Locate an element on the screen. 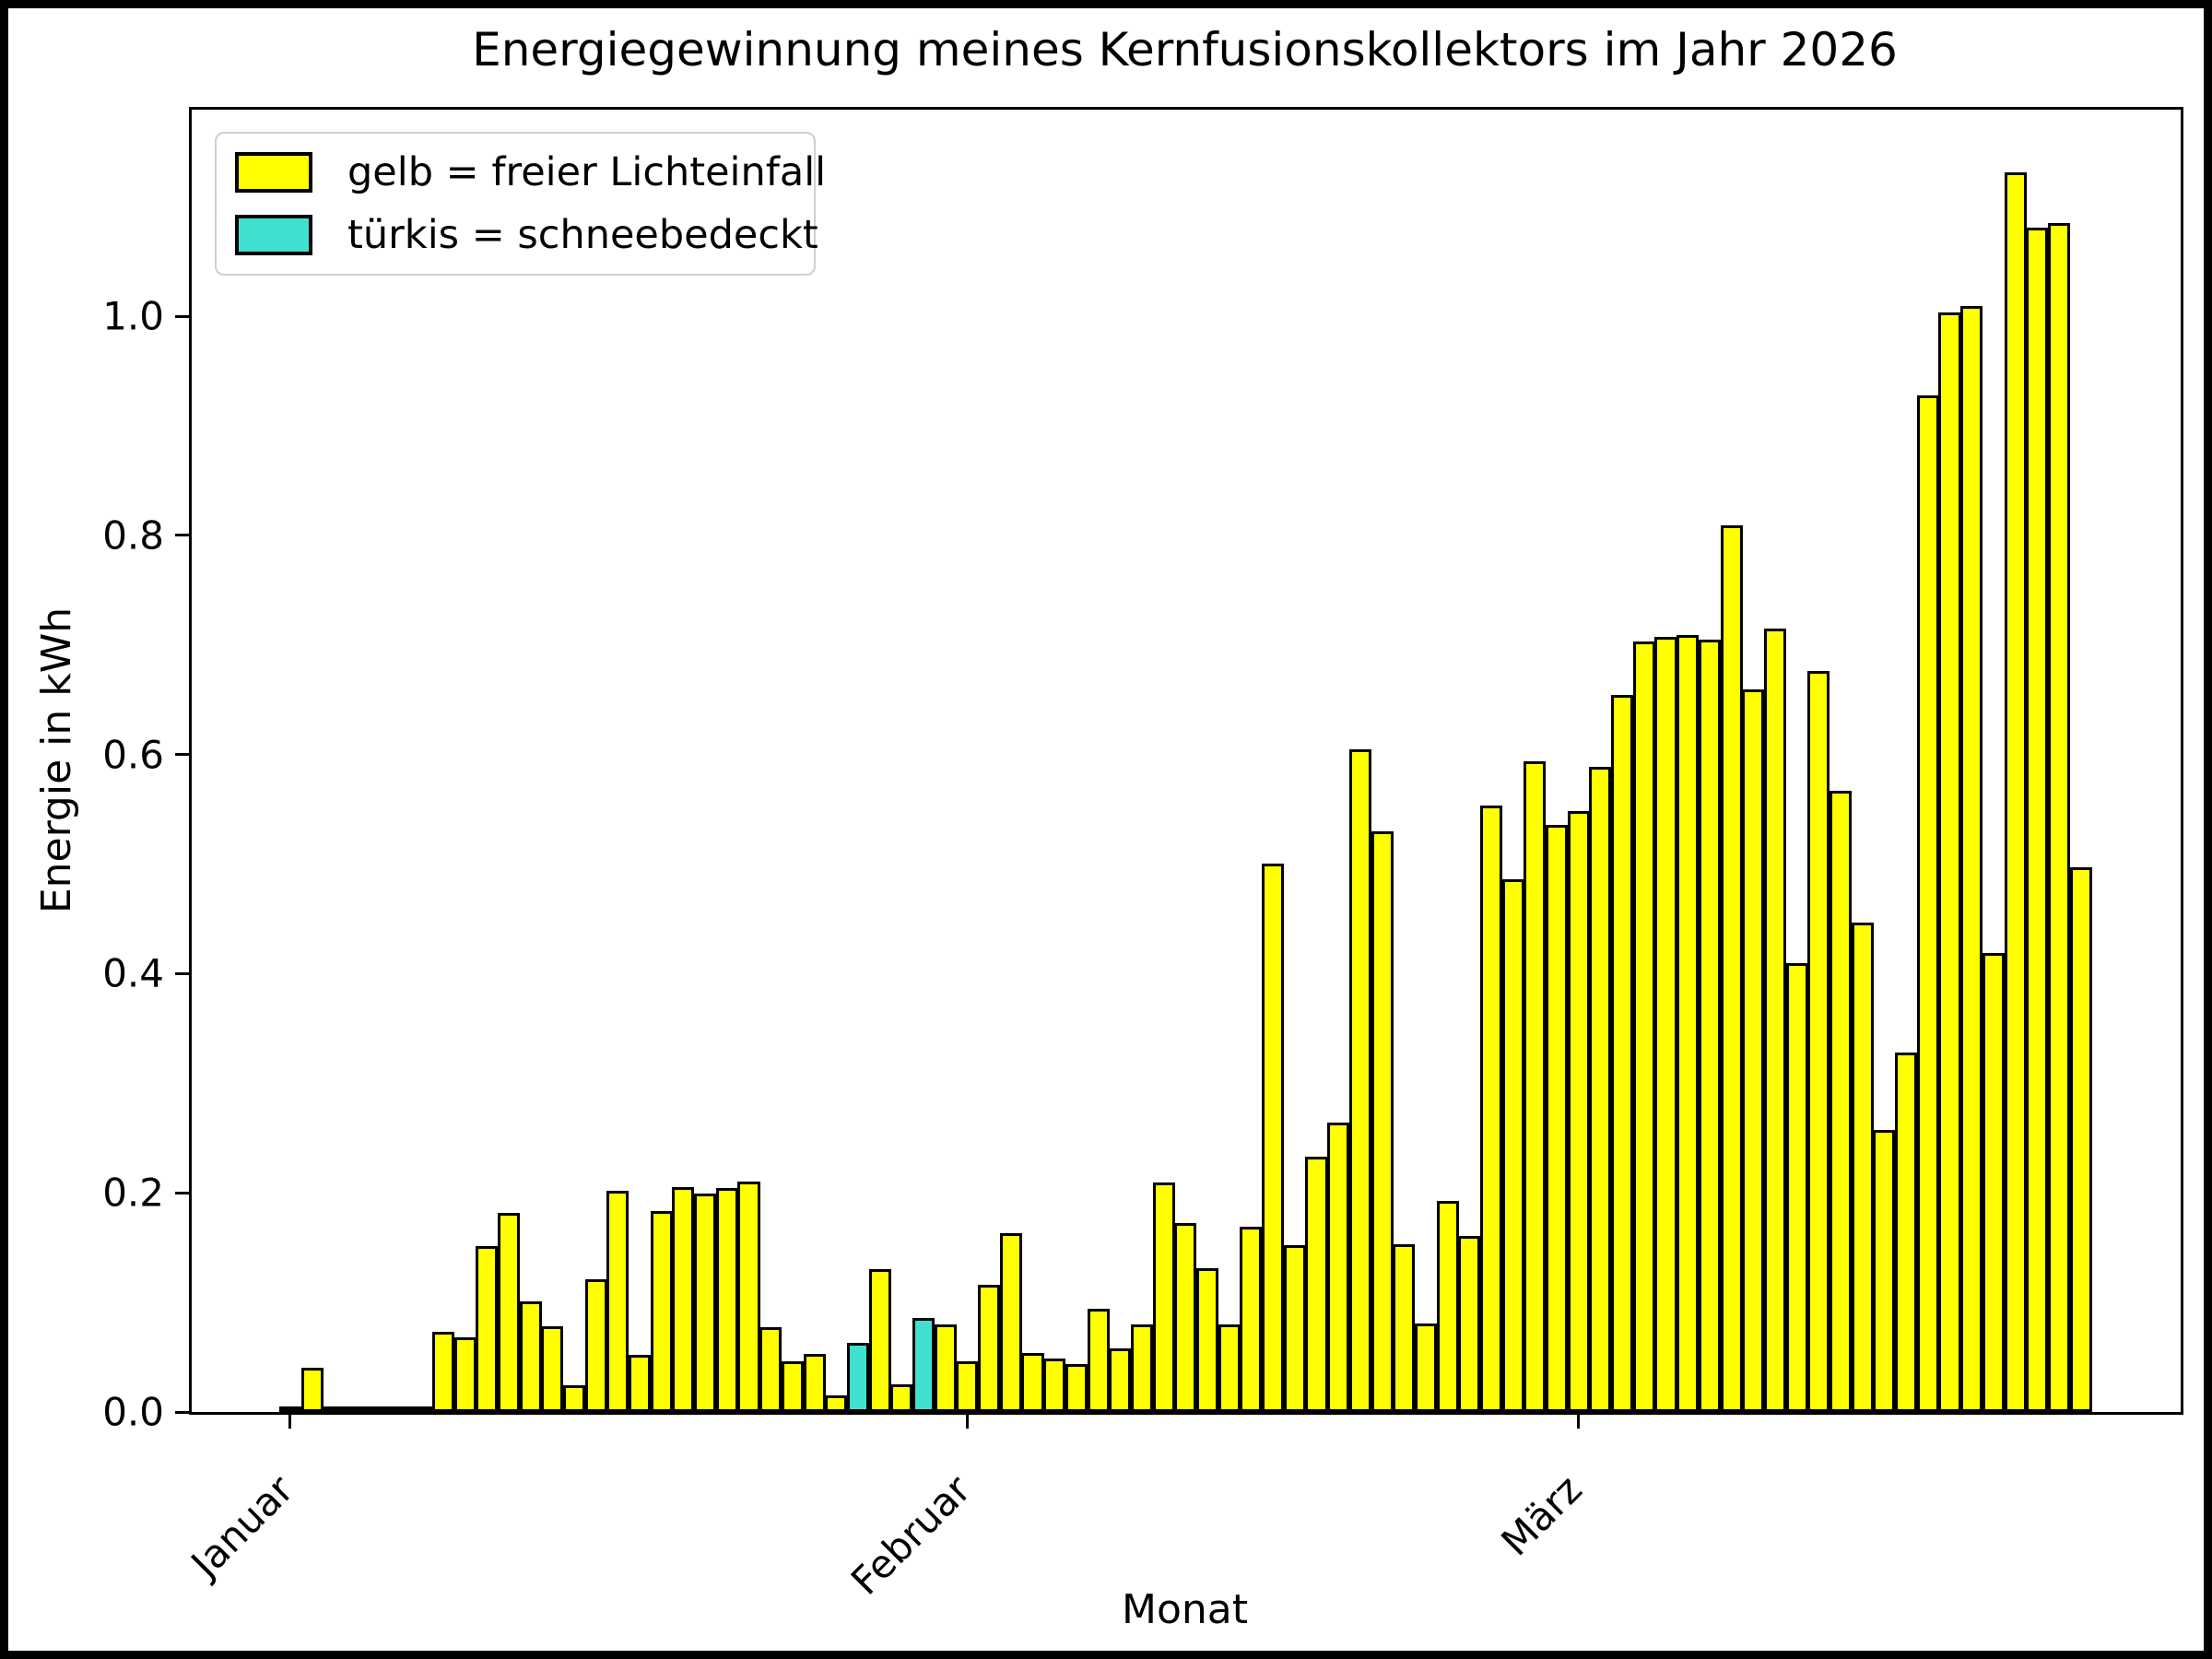 This screenshot has height=1659, width=2212. y-axis-label: Energie in kWh is located at coordinates (56, 760).